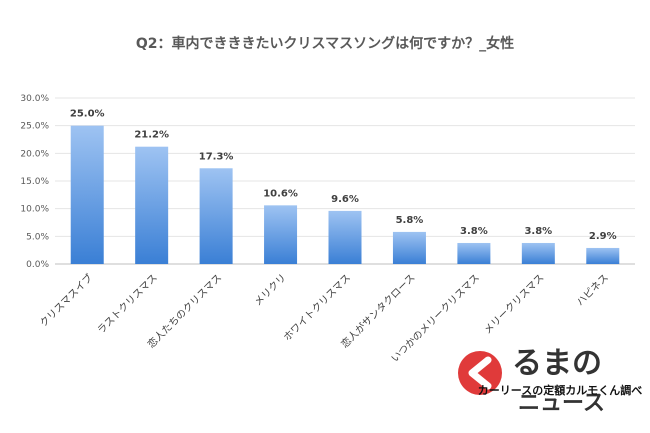 This screenshot has width=650, height=433. I want to click on logo-chevron-icon, so click(480, 373).